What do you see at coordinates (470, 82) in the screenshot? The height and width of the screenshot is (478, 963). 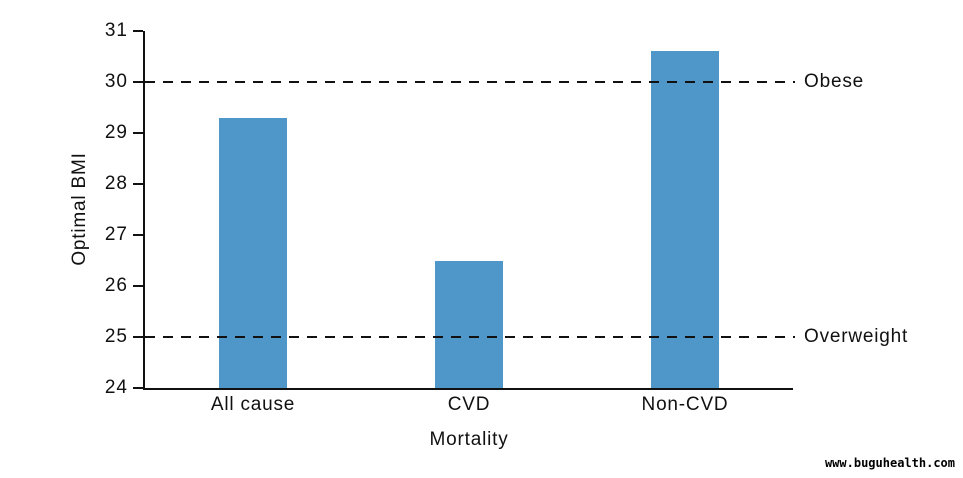 I see `reference-line-obese` at bounding box center [470, 82].